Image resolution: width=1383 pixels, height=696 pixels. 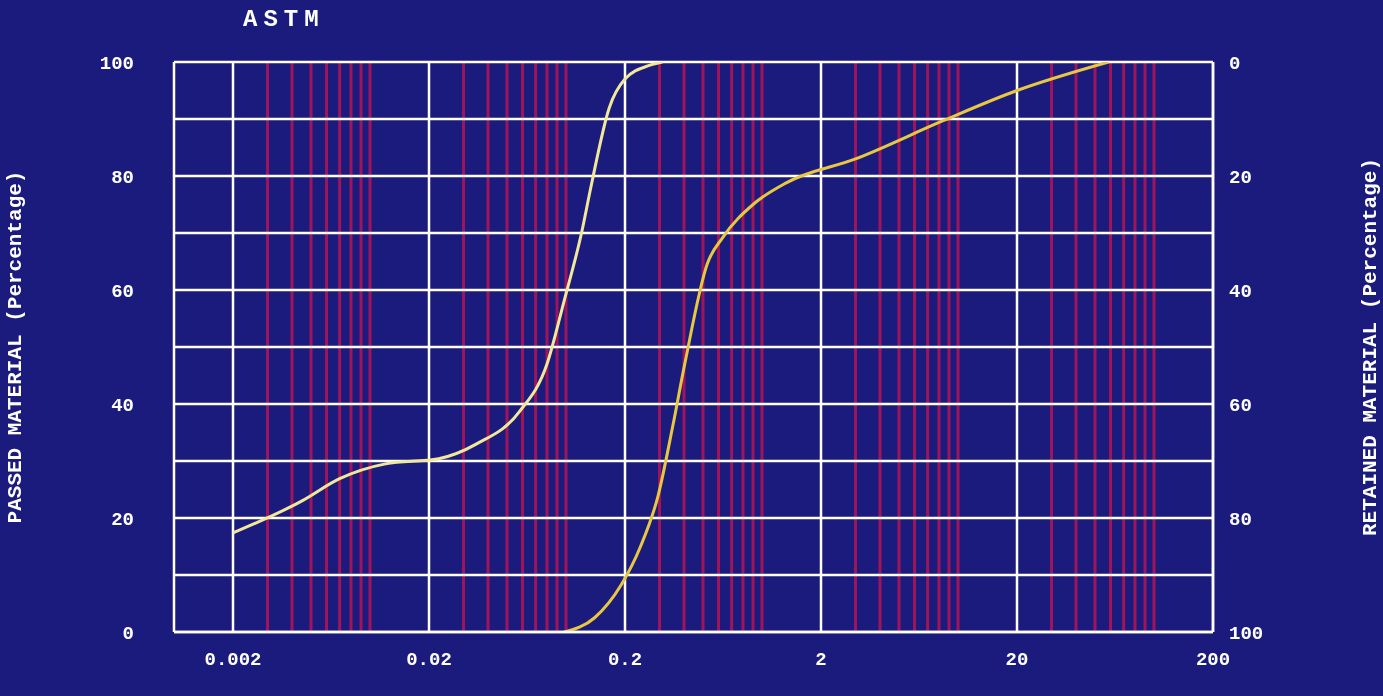 I want to click on y-tick-label: 20, so click(x=122, y=519).